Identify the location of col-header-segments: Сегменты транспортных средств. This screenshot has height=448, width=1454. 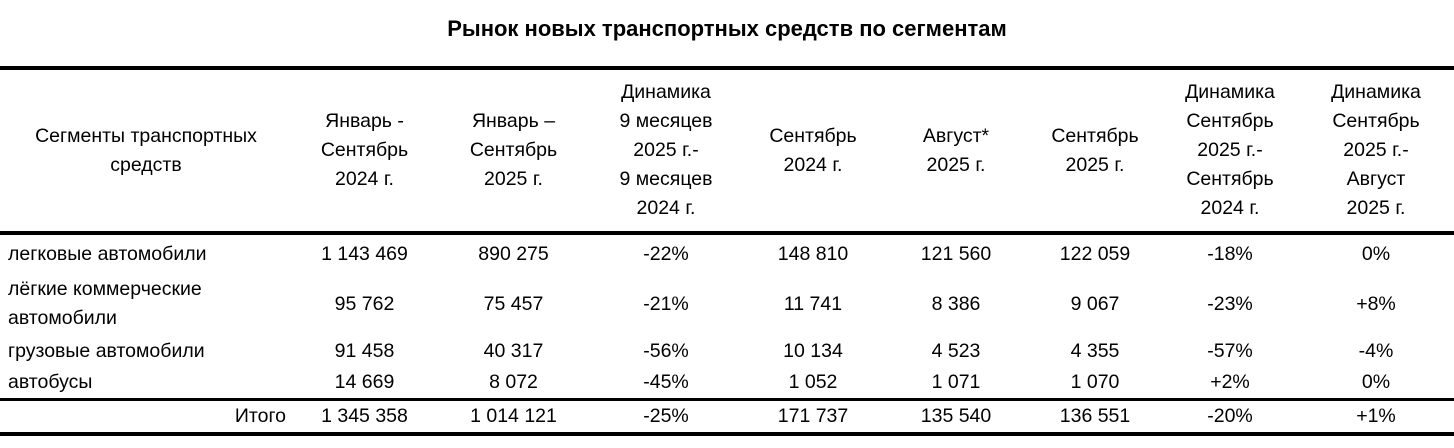
(146, 150).